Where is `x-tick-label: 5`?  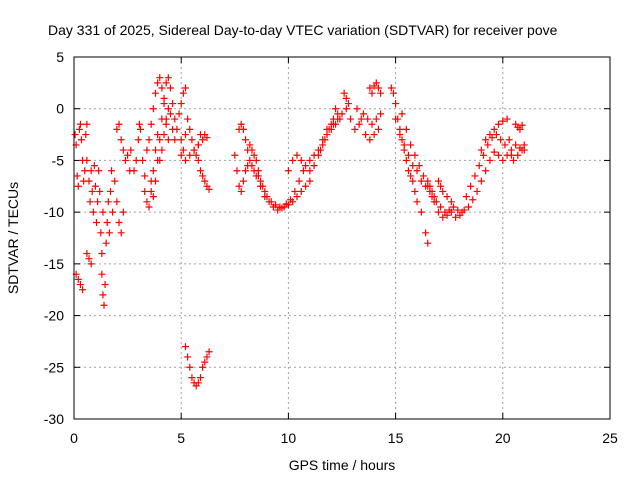 x-tick-label: 5 is located at coordinates (181, 438).